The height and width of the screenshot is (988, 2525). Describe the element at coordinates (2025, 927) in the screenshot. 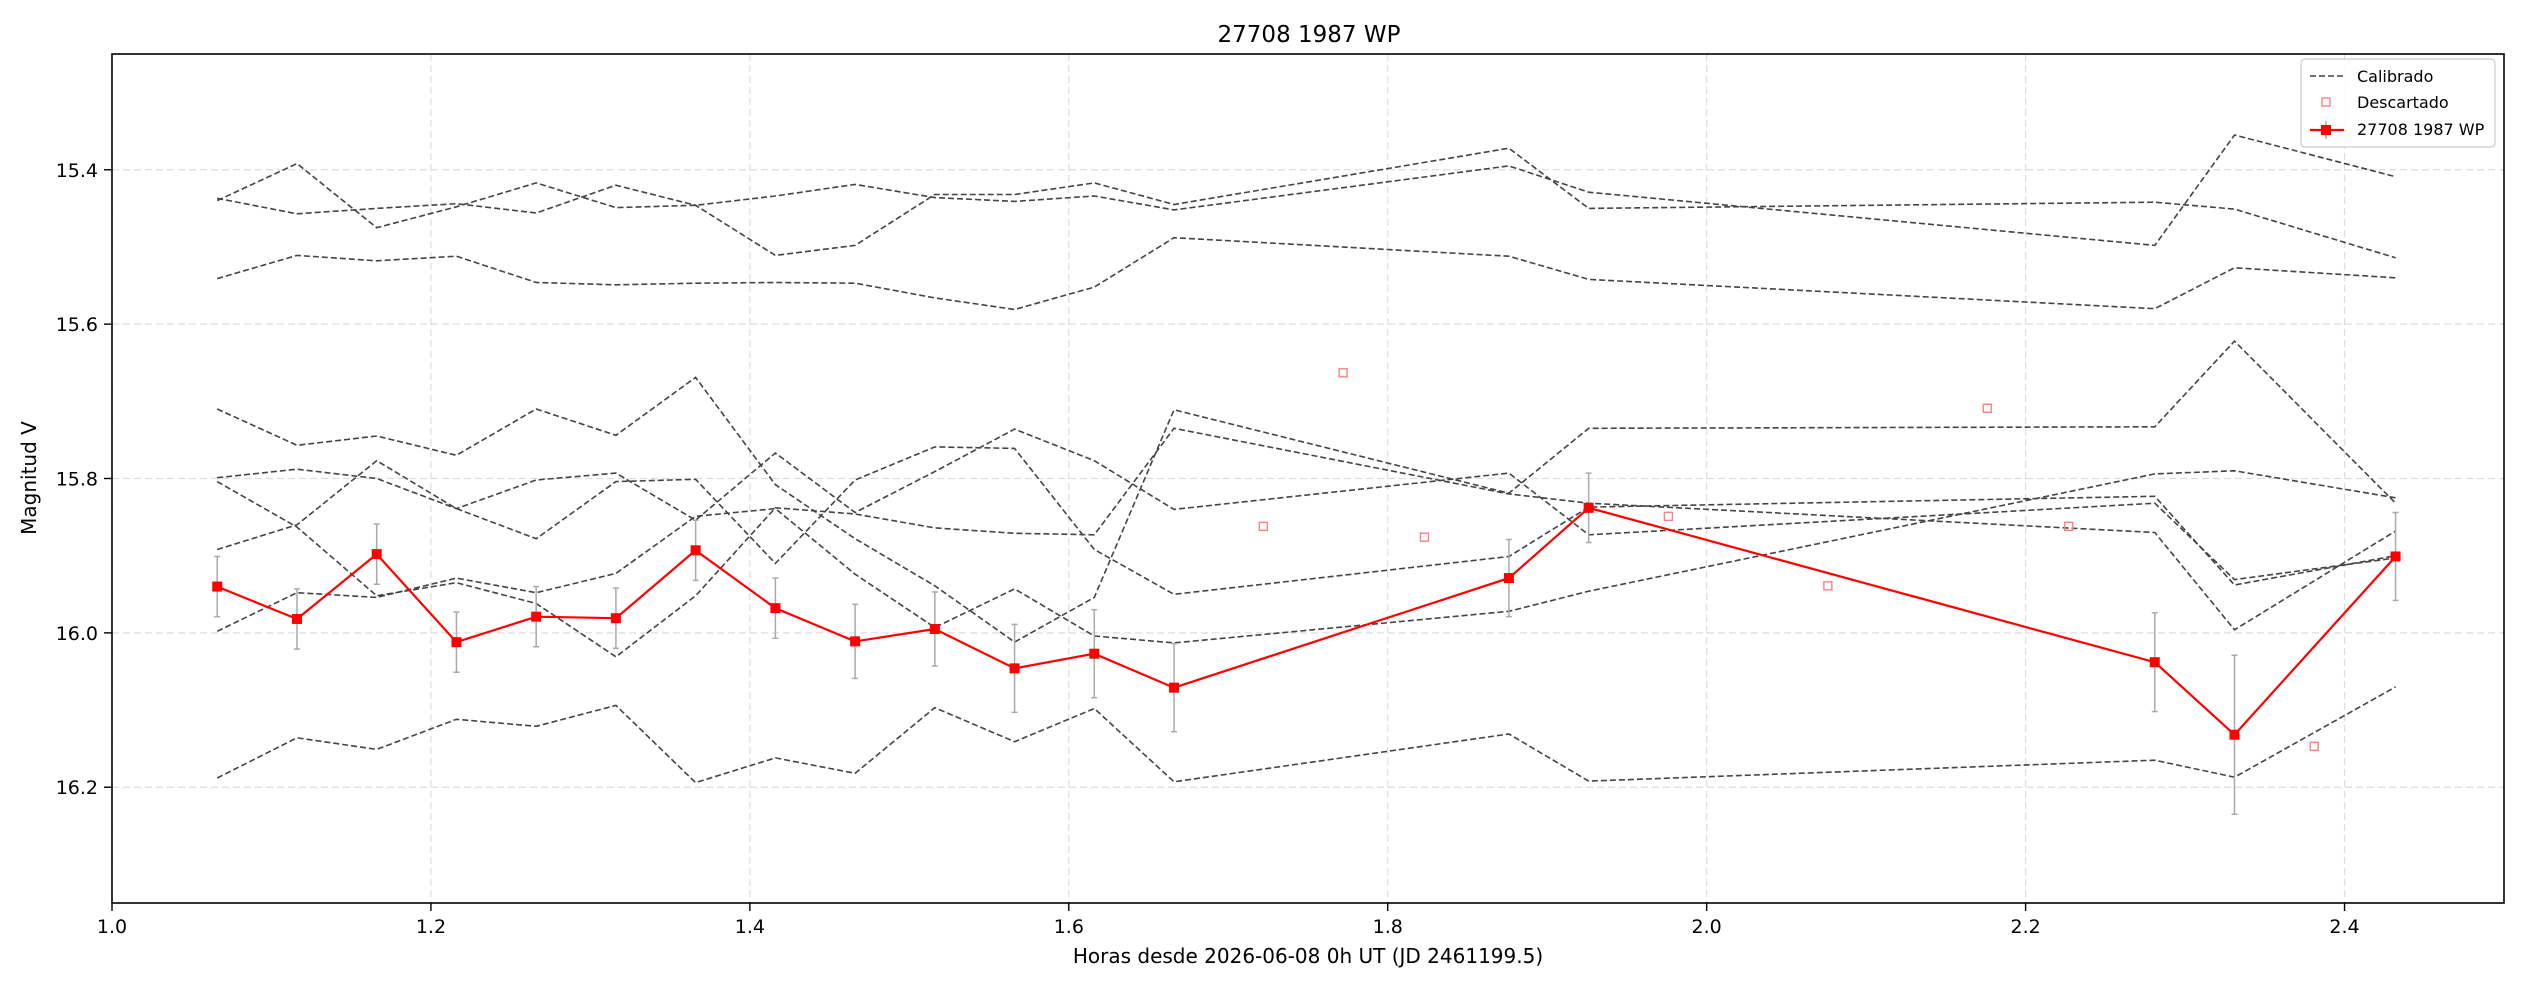

I see `x-tick-label: 2.2` at that location.